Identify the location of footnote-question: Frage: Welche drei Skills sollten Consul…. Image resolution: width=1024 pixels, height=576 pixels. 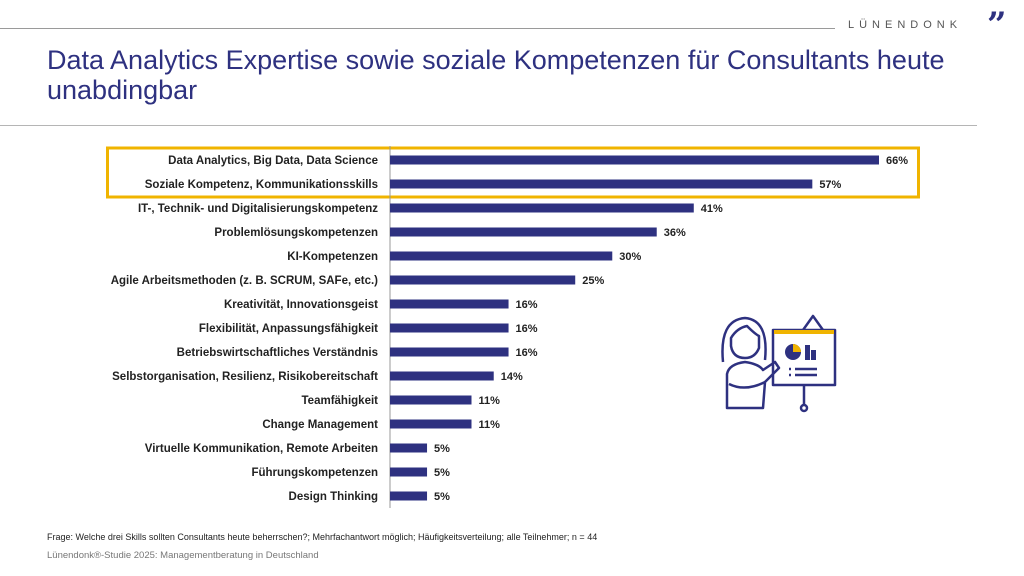
(322, 537).